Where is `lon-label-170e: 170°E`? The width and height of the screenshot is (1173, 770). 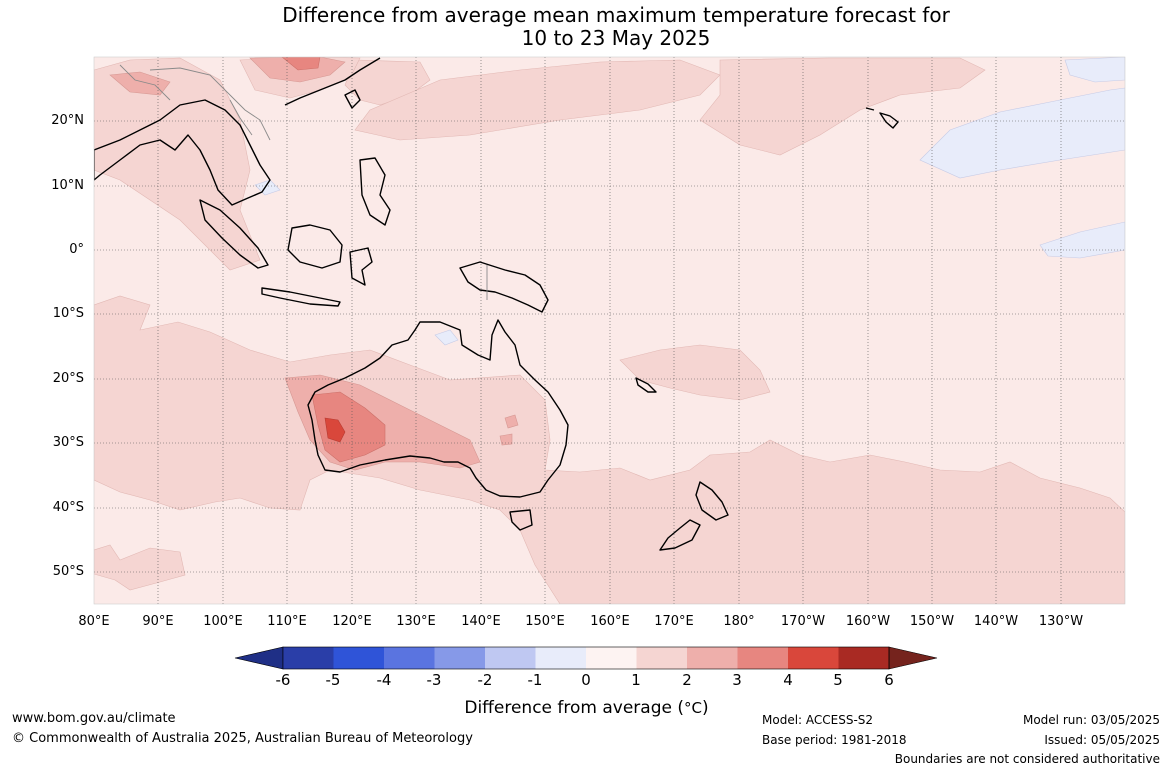
lon-label-170e: 170°E is located at coordinates (674, 621).